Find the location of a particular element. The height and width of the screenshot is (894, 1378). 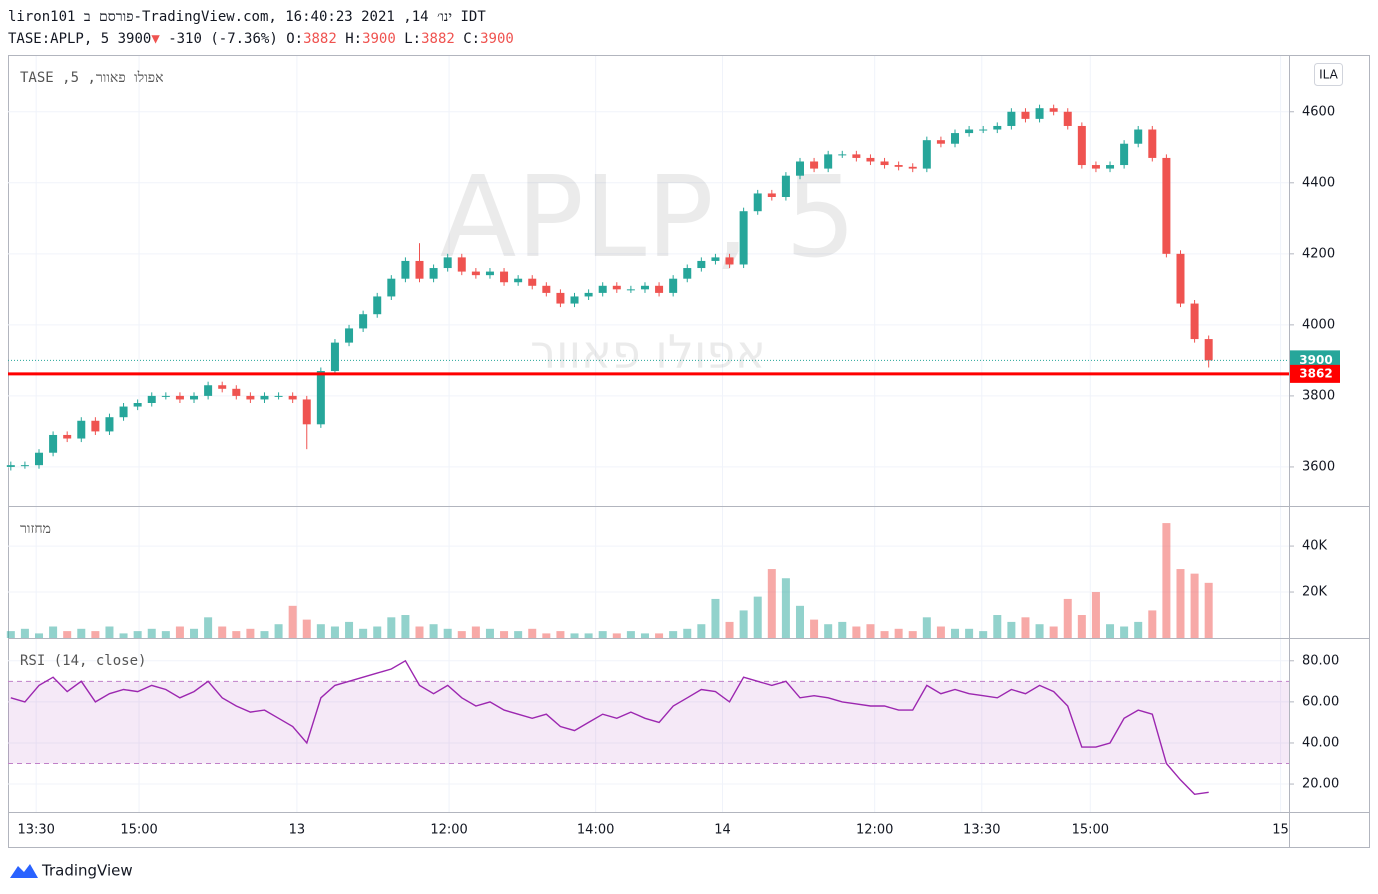

watermark: APLP, 5 is located at coordinates (648, 218).